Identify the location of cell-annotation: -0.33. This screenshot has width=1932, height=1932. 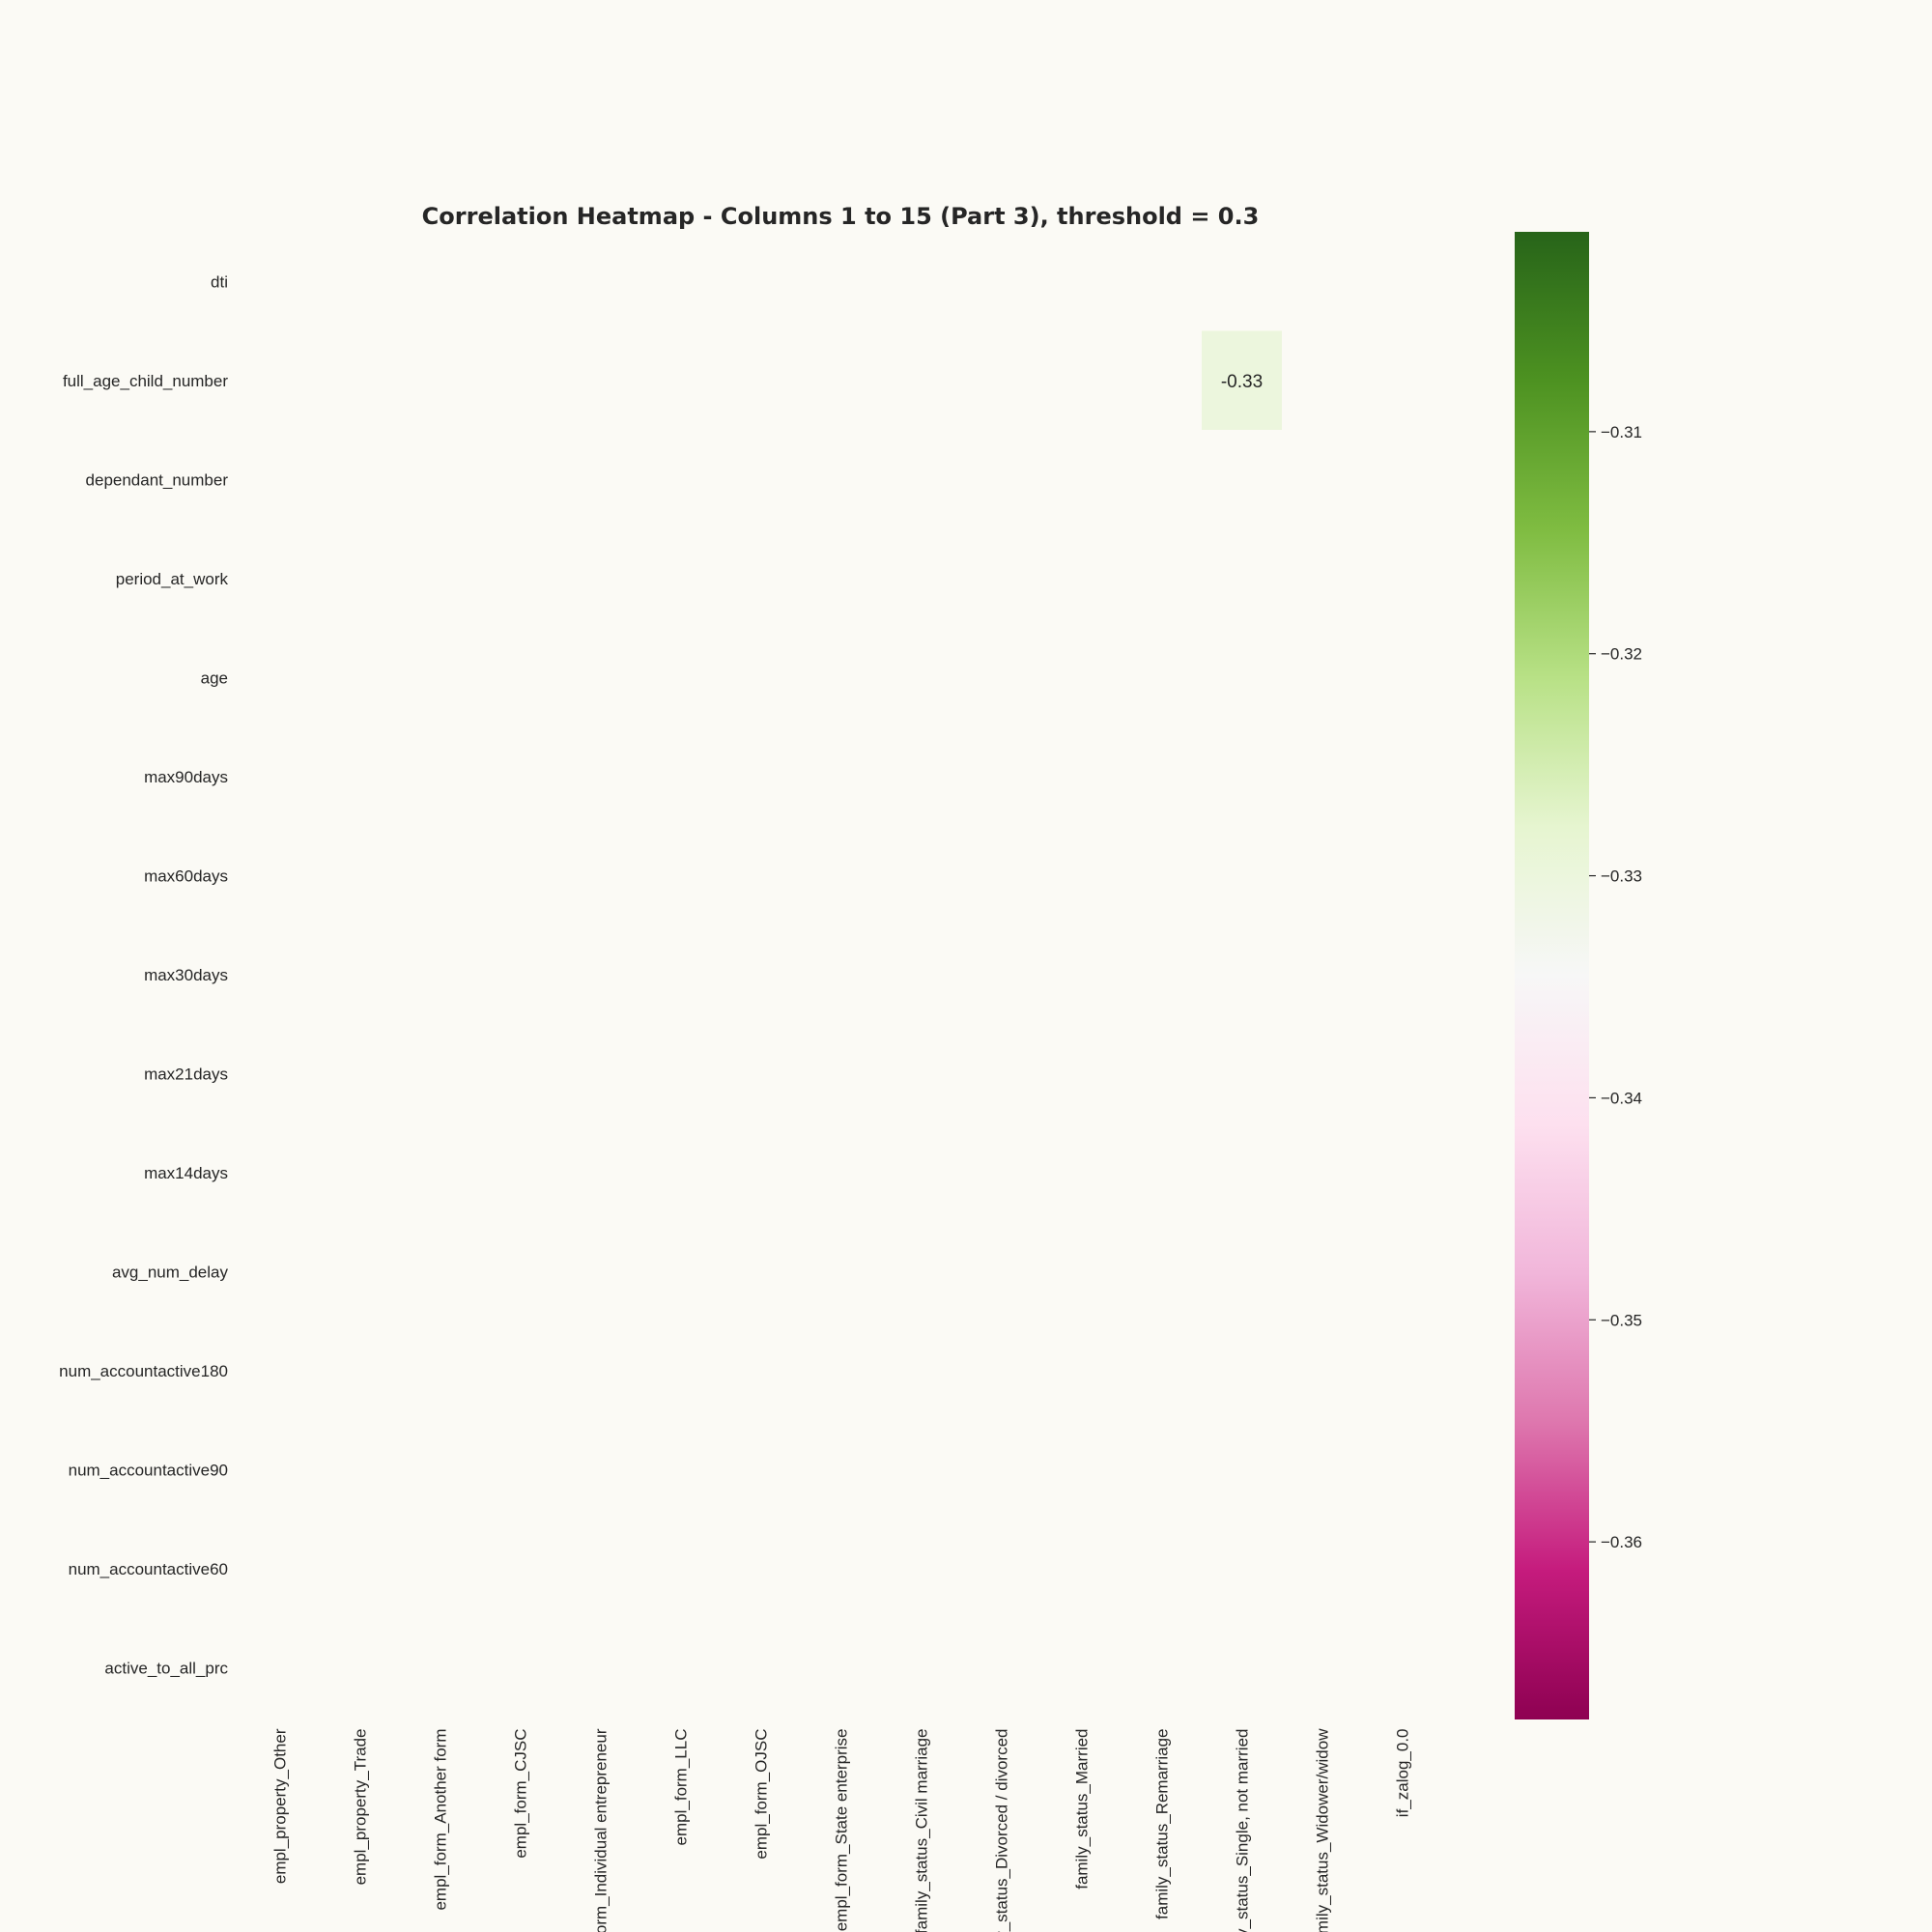
(1242, 382).